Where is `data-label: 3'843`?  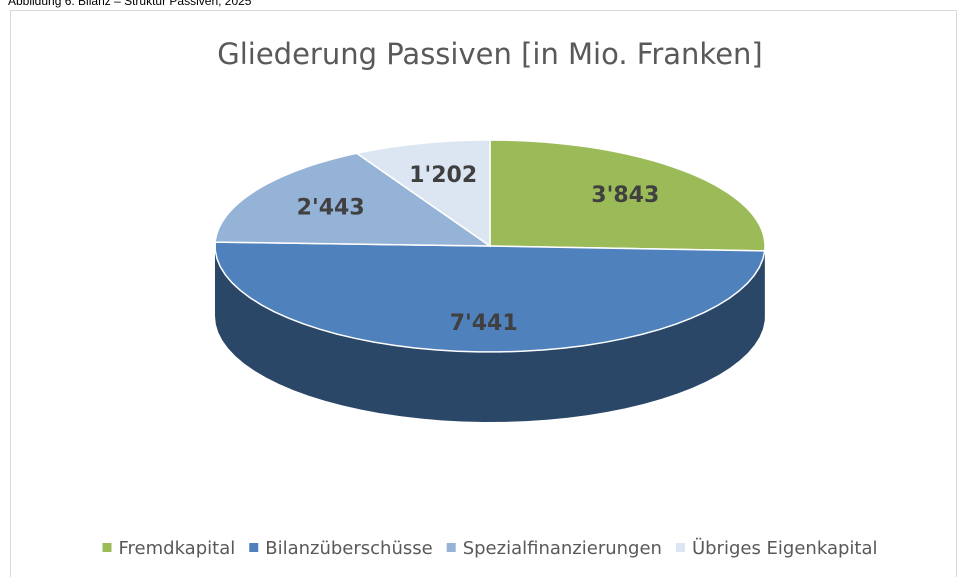
data-label: 3'843 is located at coordinates (625, 195).